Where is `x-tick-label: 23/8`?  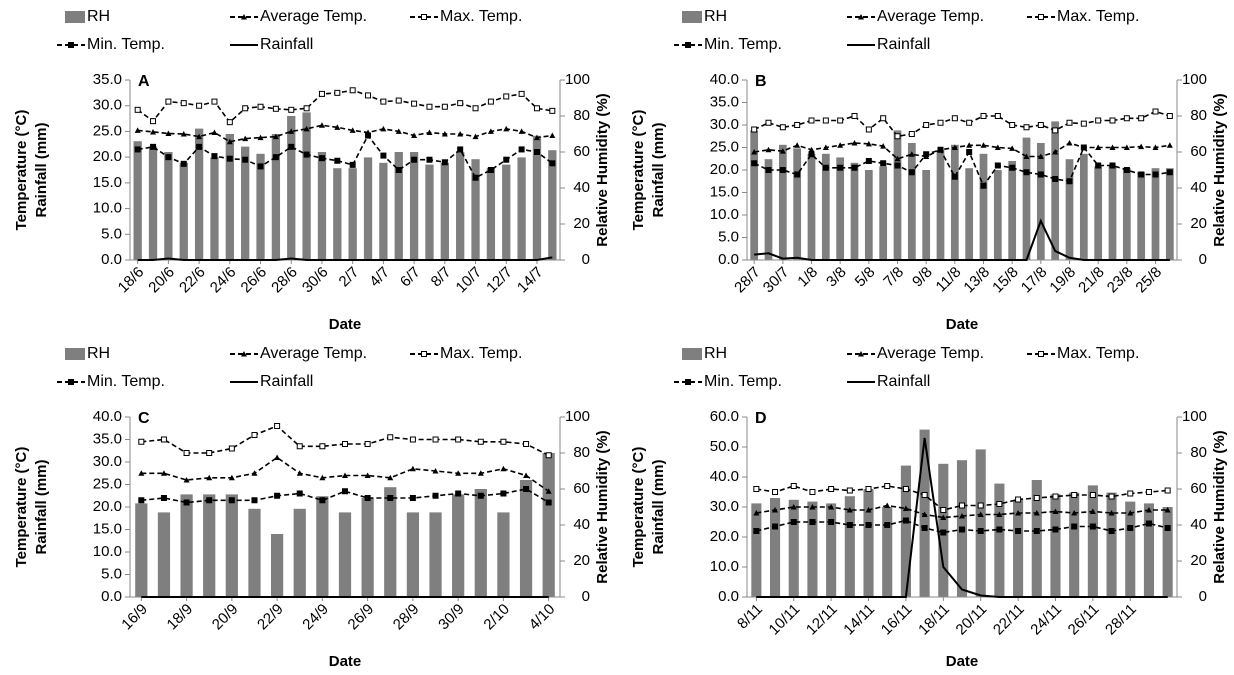 x-tick-label: 23/8 is located at coordinates (1120, 280).